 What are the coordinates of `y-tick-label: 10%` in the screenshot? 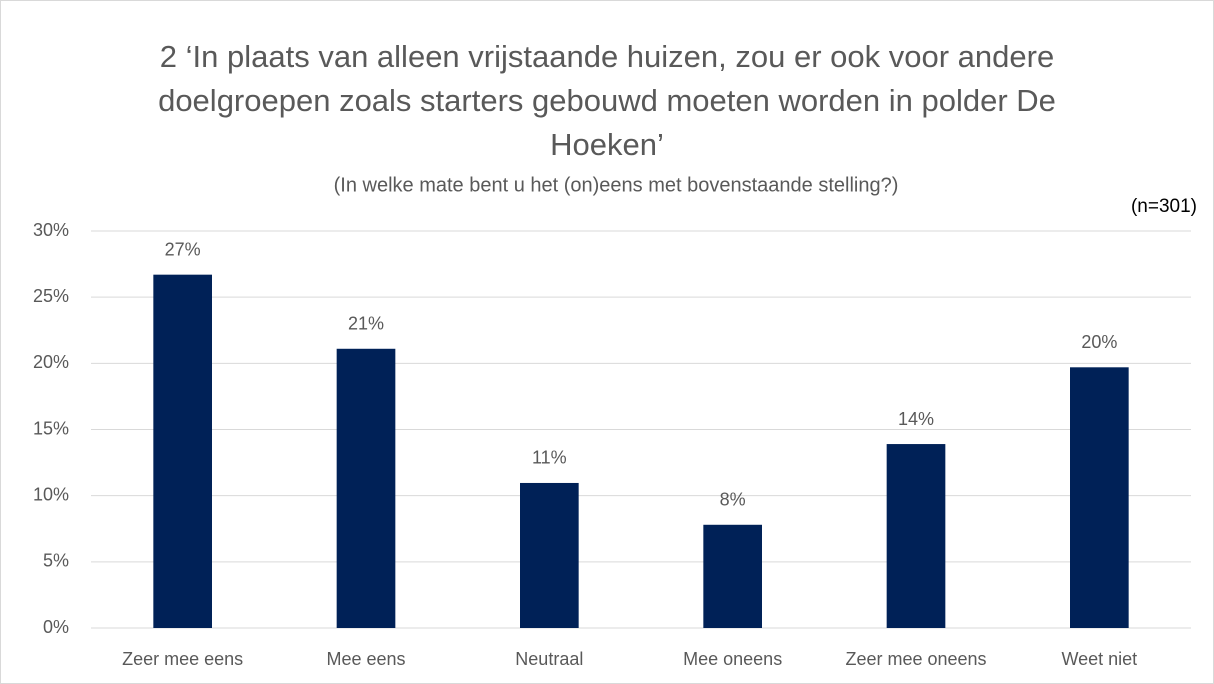 It's located at (51, 494).